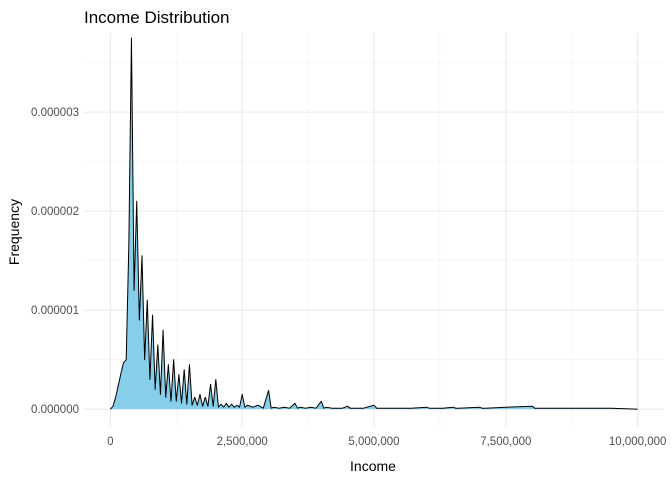 The width and height of the screenshot is (672, 480). Describe the element at coordinates (505, 442) in the screenshot. I see `x-tick-label: 7,500,000` at that location.